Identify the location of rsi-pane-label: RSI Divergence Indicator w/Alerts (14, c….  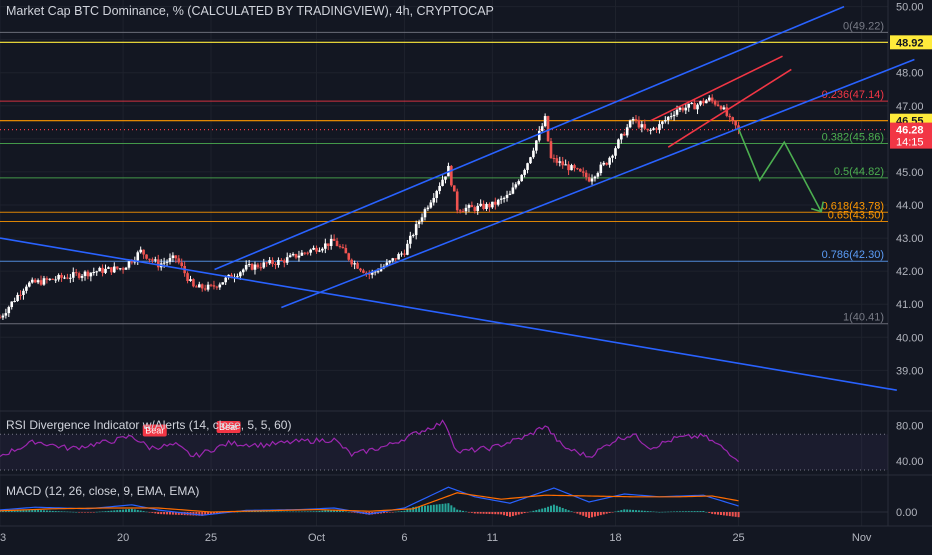
(148, 425).